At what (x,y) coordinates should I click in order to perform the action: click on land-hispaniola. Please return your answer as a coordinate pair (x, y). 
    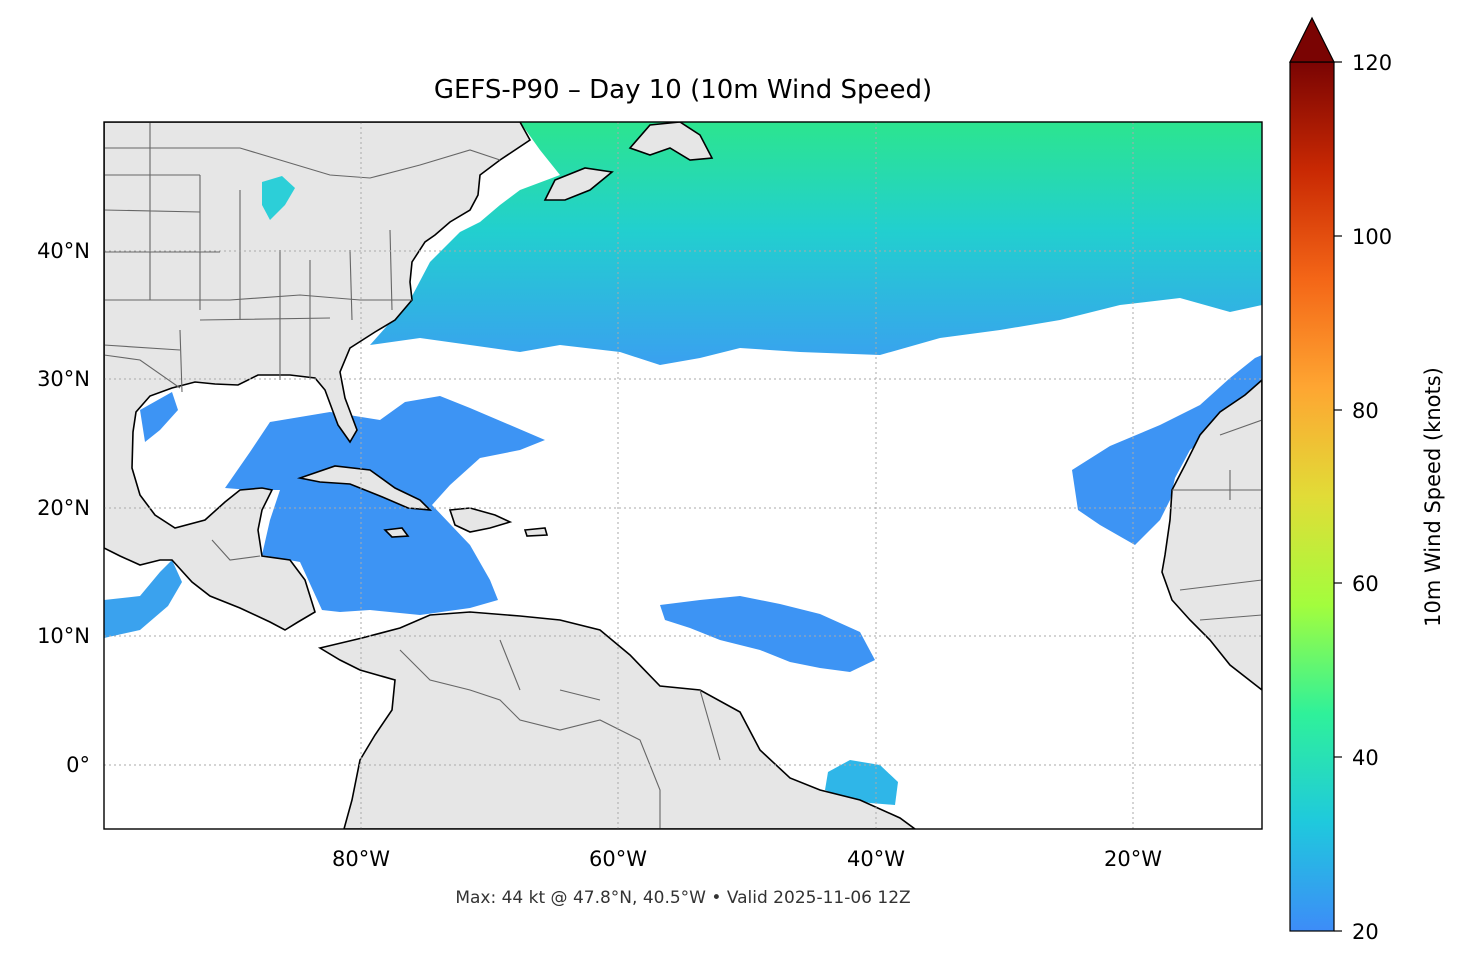
    Looking at the image, I should click on (480, 520).